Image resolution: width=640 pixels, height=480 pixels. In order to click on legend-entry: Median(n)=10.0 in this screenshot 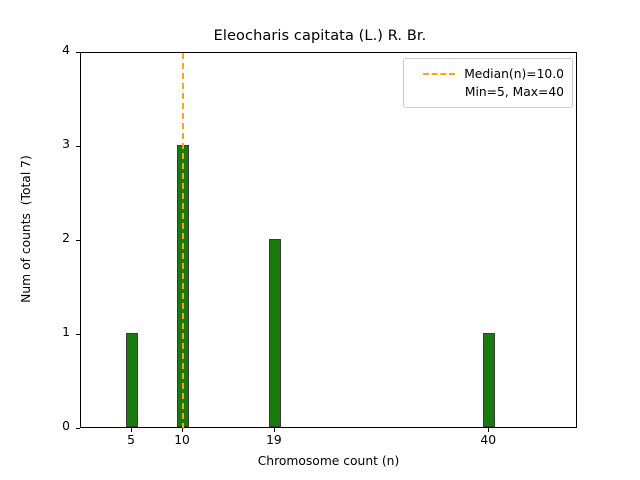, I will do `click(487, 74)`.